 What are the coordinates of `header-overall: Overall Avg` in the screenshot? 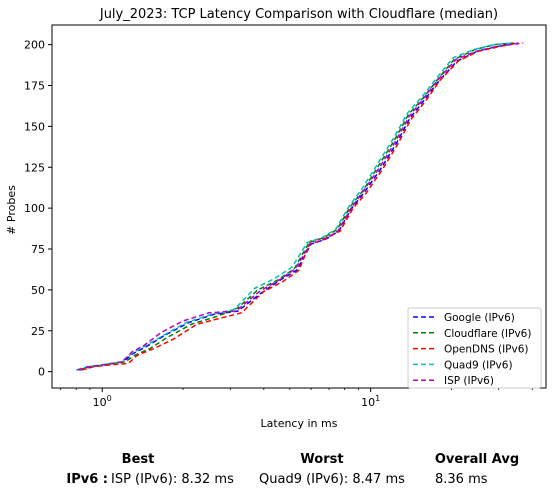 It's located at (477, 459).